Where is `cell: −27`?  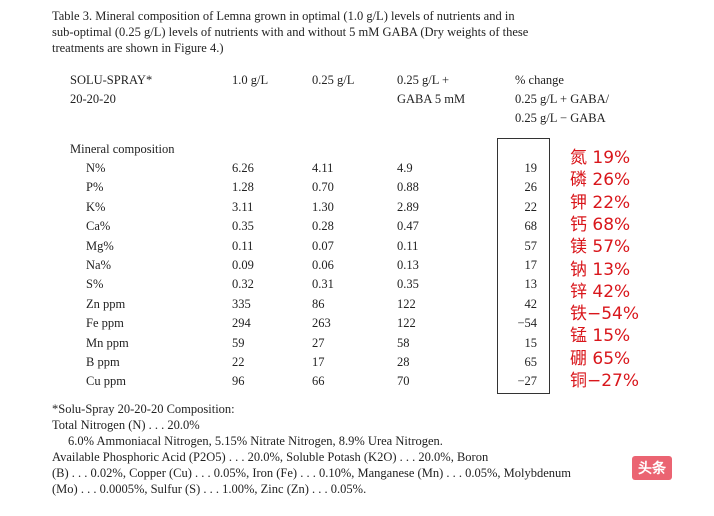
cell: −27 is located at coordinates (527, 381).